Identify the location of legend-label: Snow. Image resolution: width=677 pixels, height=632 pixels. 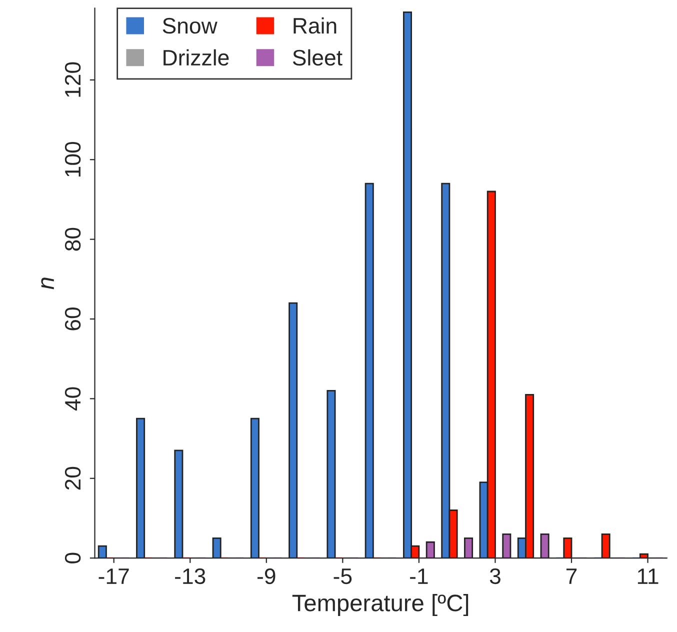
(190, 26).